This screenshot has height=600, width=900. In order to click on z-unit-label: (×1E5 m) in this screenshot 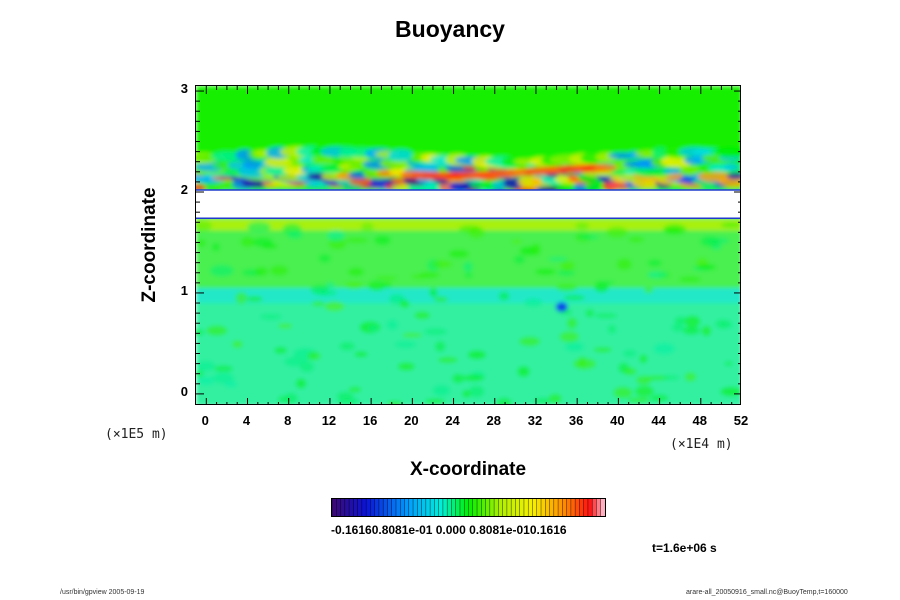, I will do `click(136, 434)`.